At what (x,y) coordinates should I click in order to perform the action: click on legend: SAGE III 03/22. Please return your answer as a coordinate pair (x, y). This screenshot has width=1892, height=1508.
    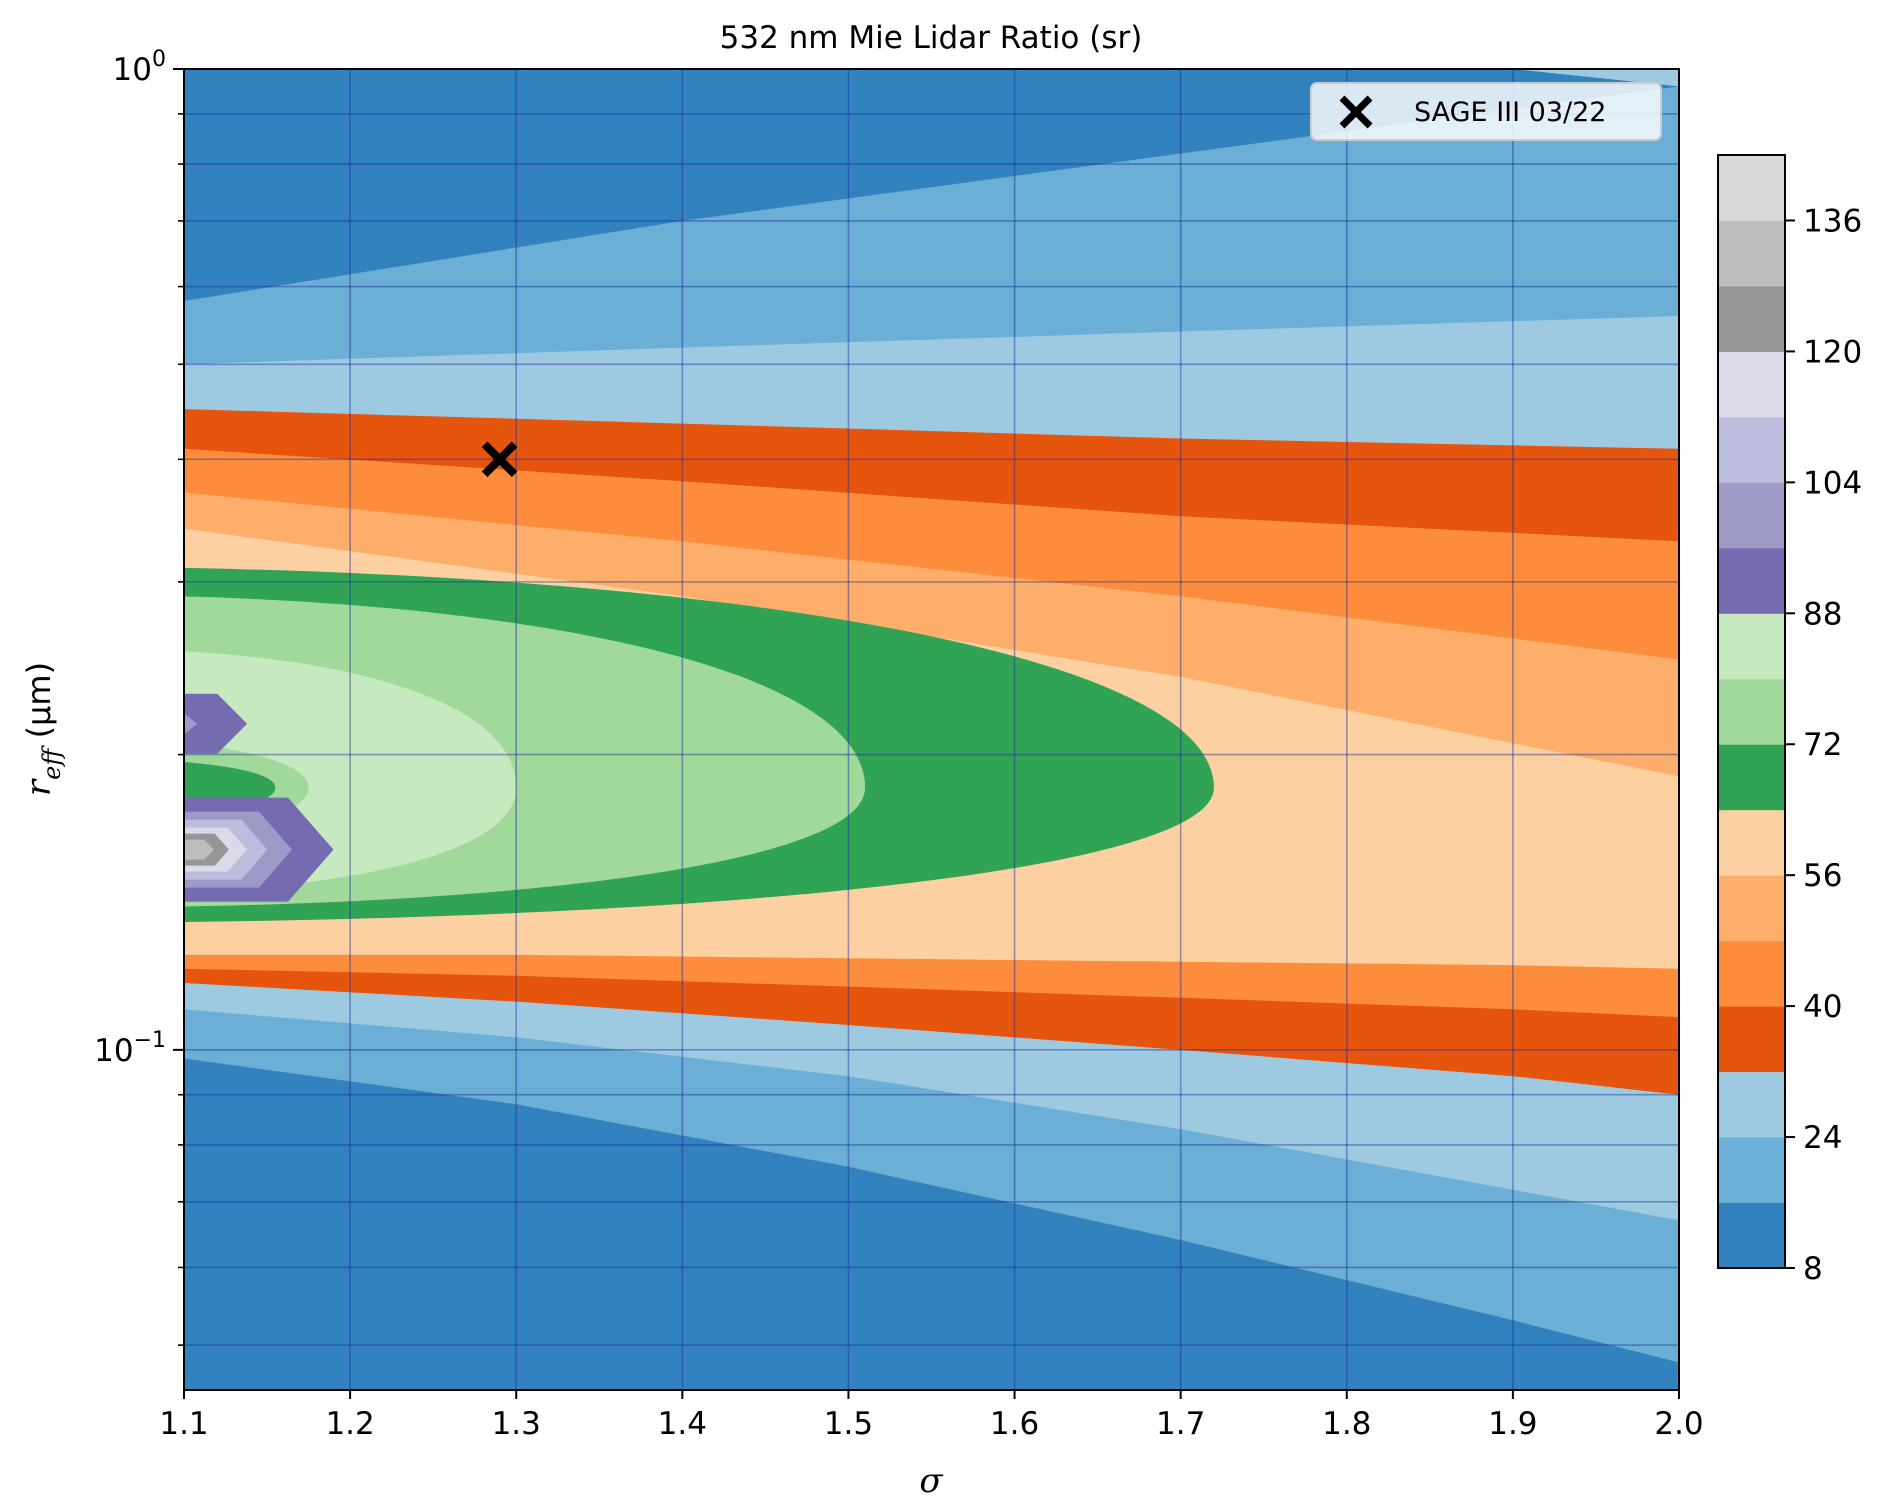
    Looking at the image, I should click on (1486, 111).